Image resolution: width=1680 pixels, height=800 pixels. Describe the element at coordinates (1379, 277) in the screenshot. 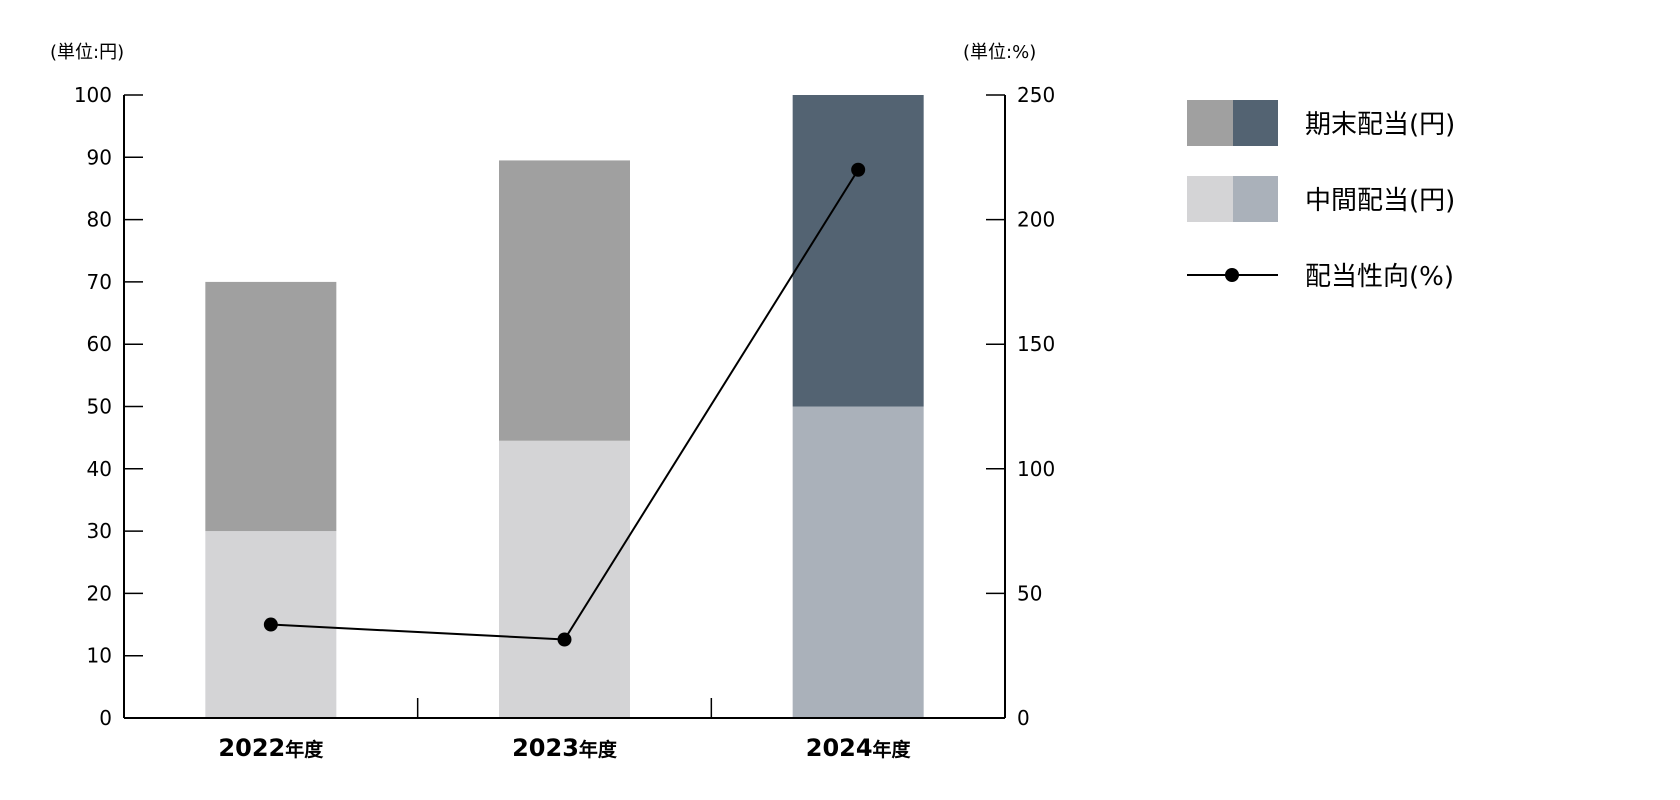

I see `legend-label: 配当性向(%)` at that location.